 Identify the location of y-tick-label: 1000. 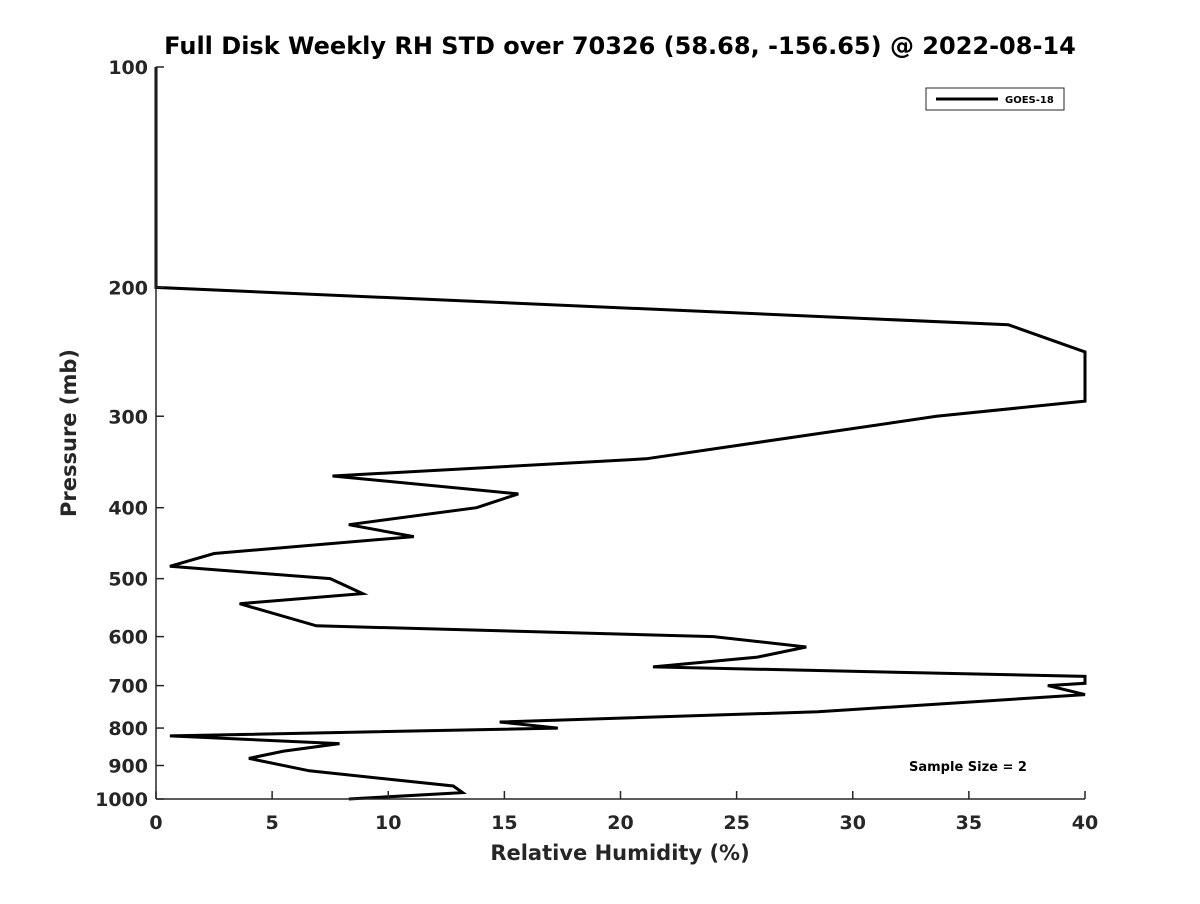
(121, 800).